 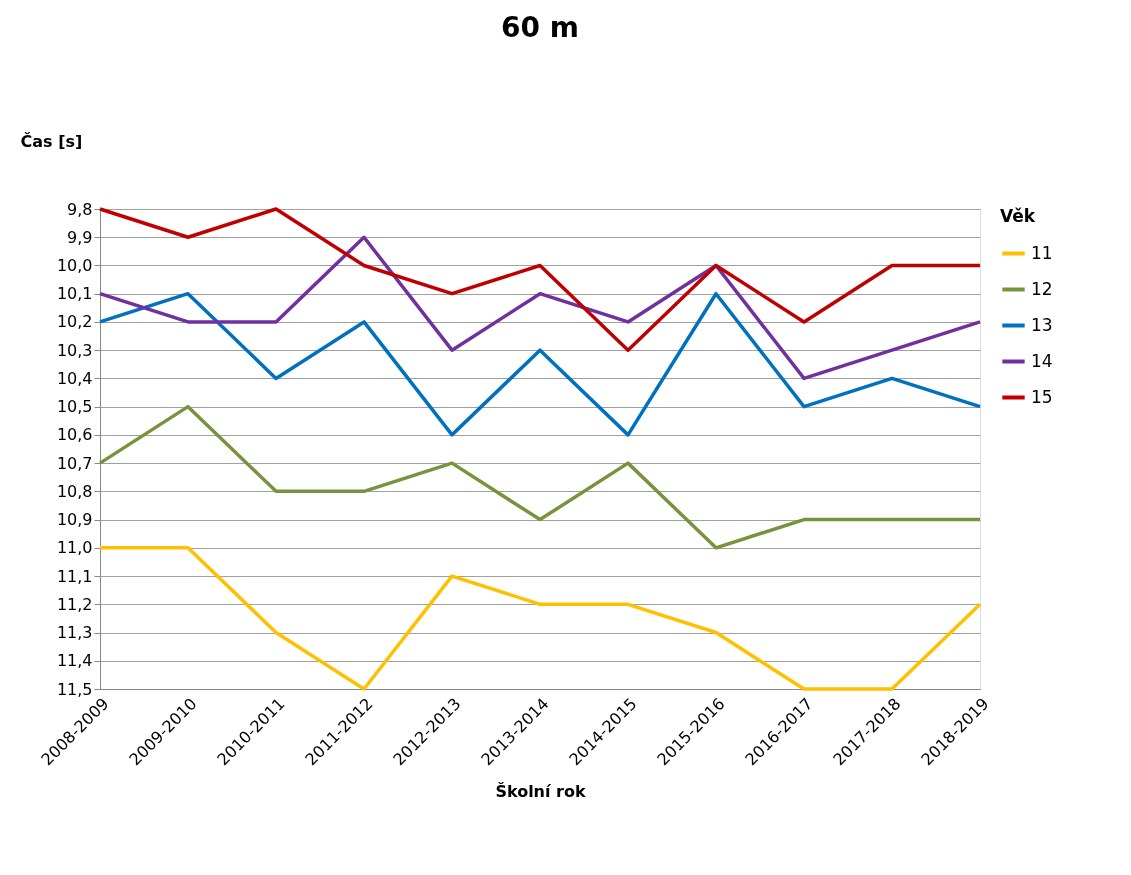 I want to click on y-tick-label: 10,1, so click(x=74, y=294).